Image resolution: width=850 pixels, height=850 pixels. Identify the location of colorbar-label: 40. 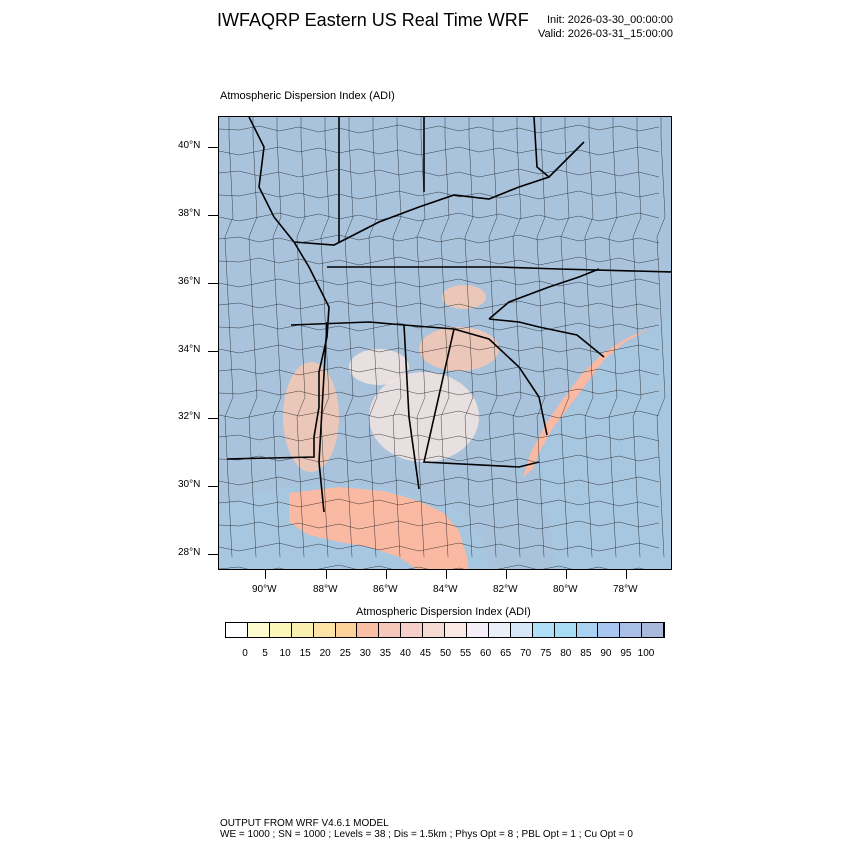
(405, 653).